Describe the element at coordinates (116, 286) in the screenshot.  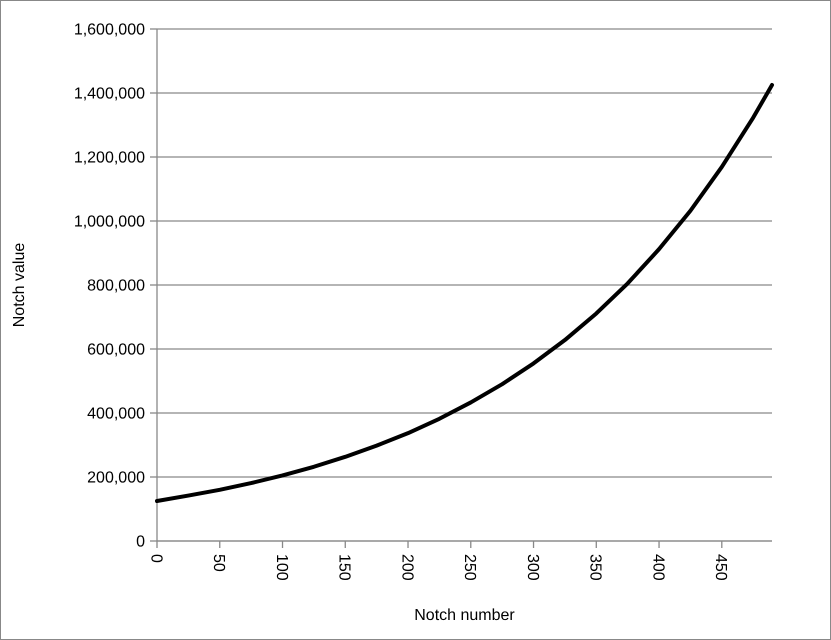
I see `y-tick-label: 800,000` at that location.